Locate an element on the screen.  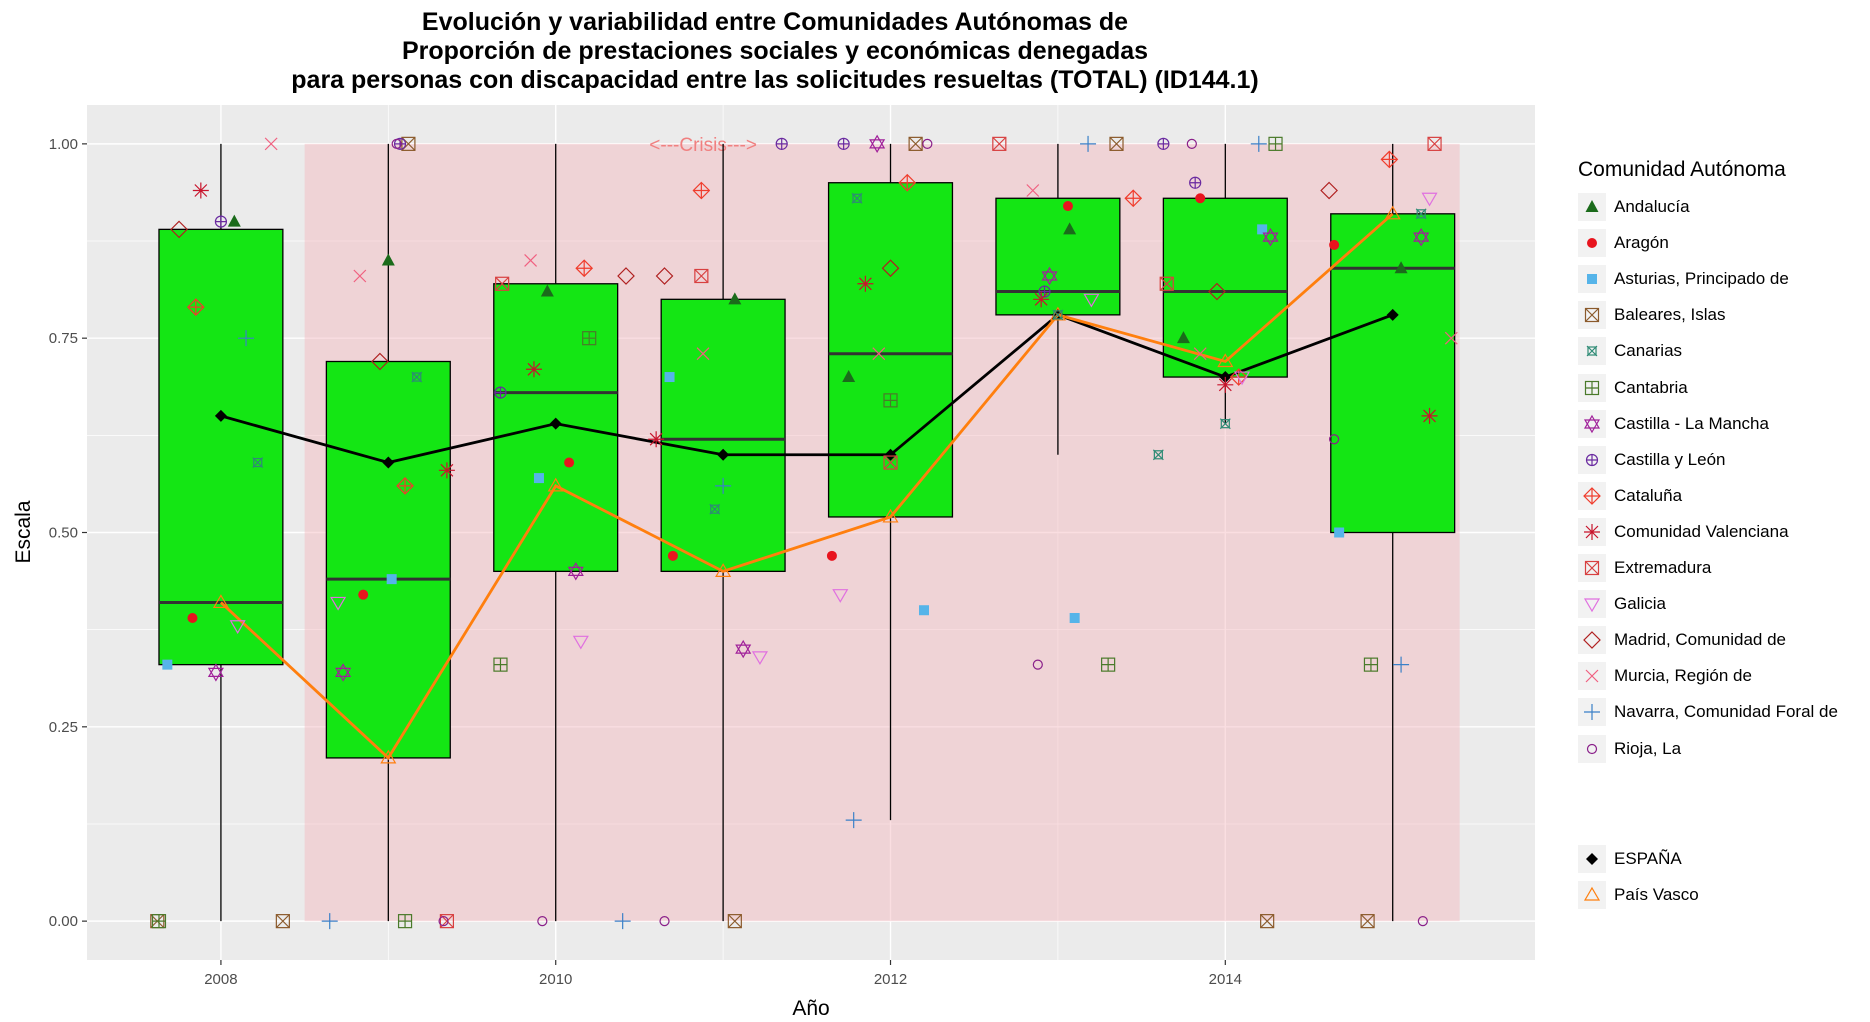
legend-label: Baleares, Islas is located at coordinates (1670, 315).